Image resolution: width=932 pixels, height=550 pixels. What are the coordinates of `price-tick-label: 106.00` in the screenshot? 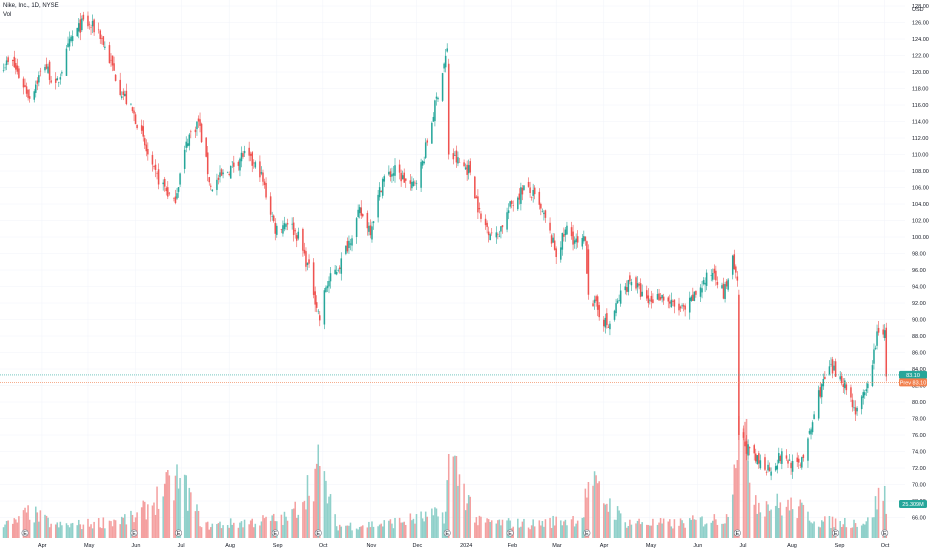 It's located at (920, 189).